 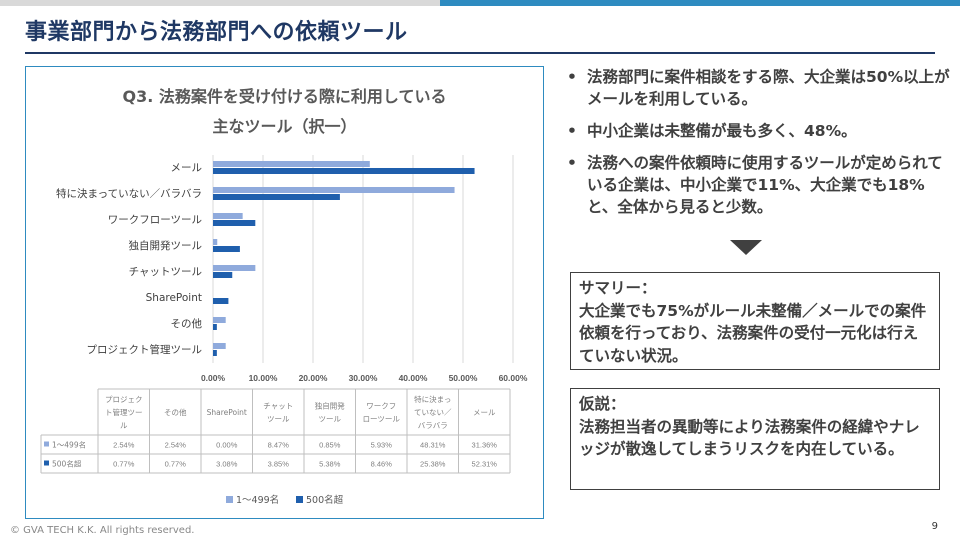 What do you see at coordinates (124, 425) in the screenshot?
I see `table-header-label: ル` at bounding box center [124, 425].